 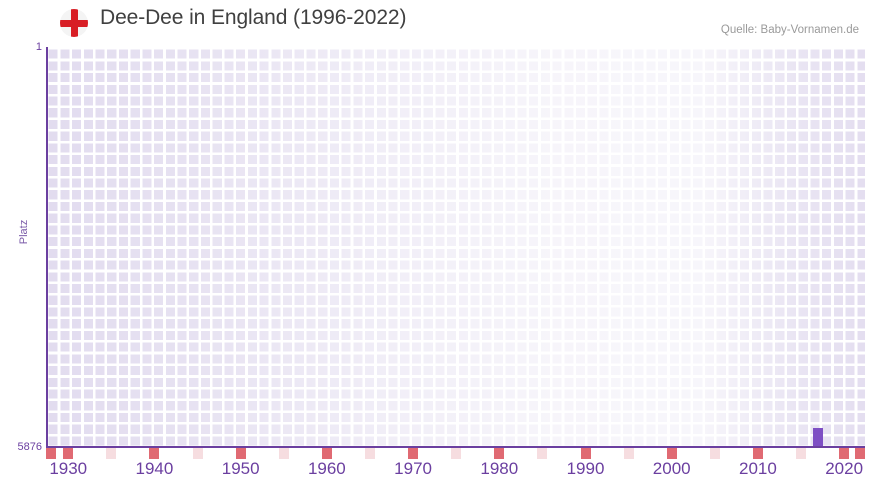 I want to click on source-note: Quelle: Baby-Vornamen.de, so click(x=789, y=30).